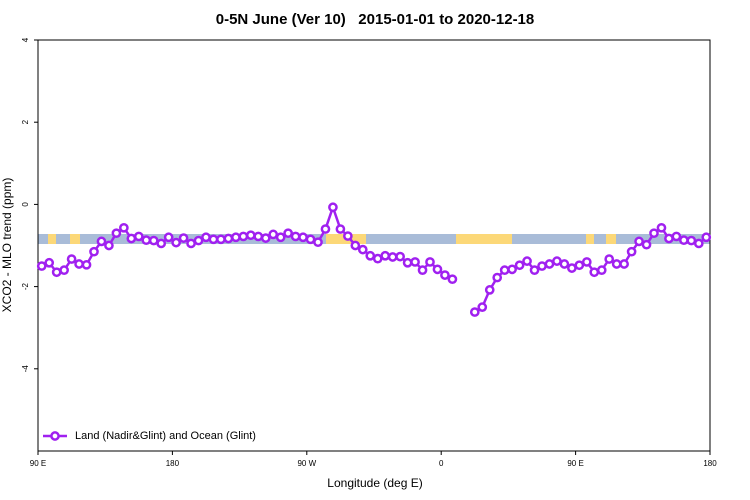 This screenshot has width=750, height=500. What do you see at coordinates (165, 436) in the screenshot?
I see `legend-label: Land (Nadir&Glint) and Ocean (Glint)` at bounding box center [165, 436].